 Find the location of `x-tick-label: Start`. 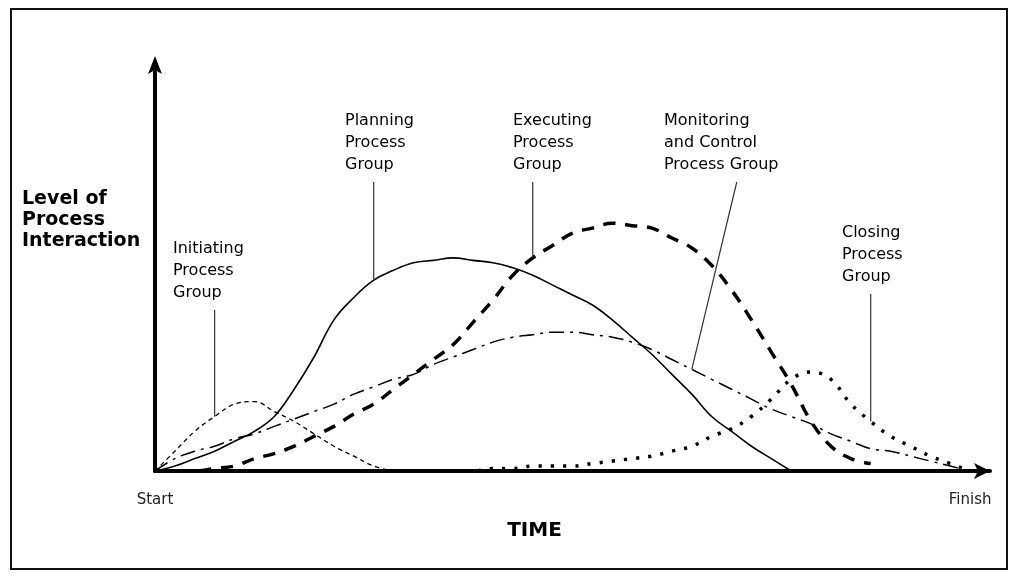

x-tick-label: Start is located at coordinates (155, 498).